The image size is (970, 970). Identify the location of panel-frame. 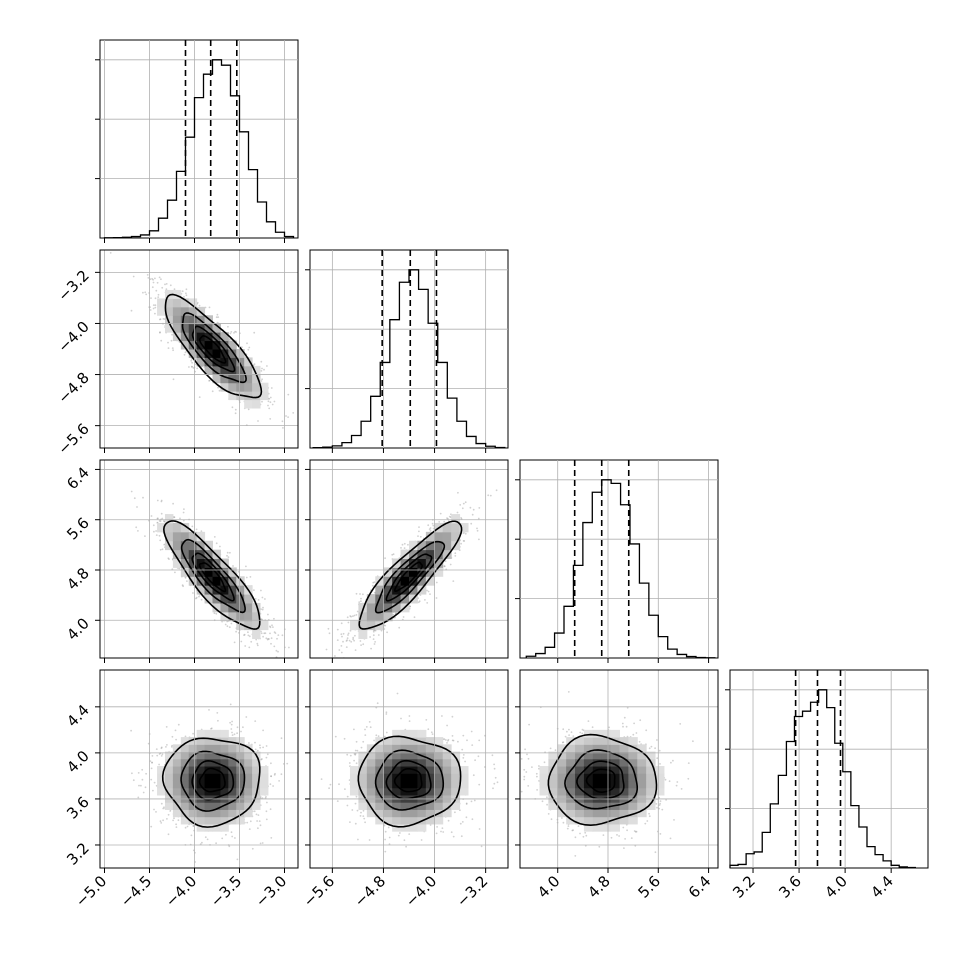
(619, 559).